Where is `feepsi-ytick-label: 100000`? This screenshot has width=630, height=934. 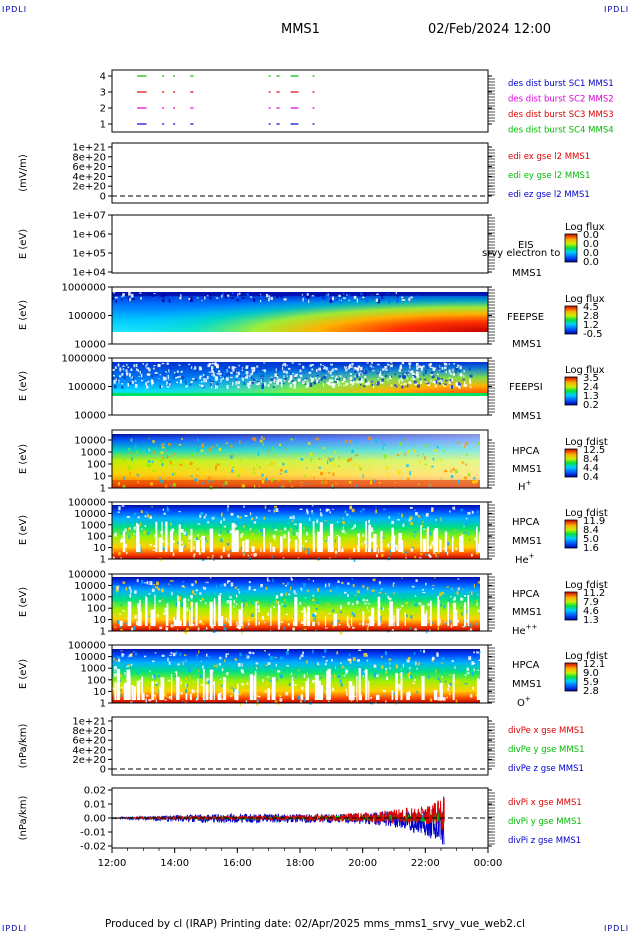 feepsi-ytick-label: 100000 is located at coordinates (87, 387).